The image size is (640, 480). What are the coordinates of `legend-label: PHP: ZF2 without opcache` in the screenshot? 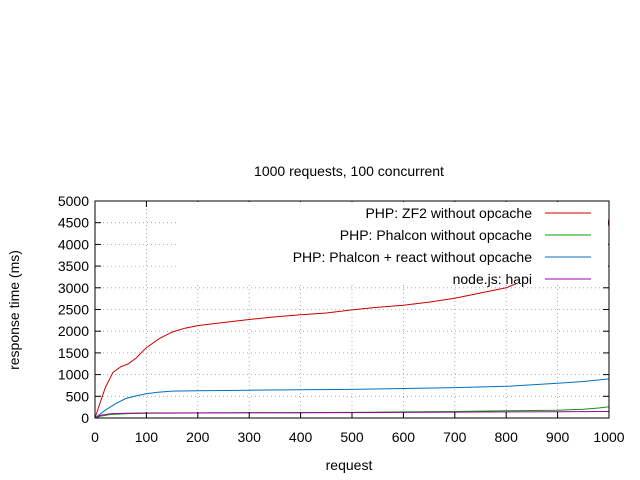 It's located at (448, 213).